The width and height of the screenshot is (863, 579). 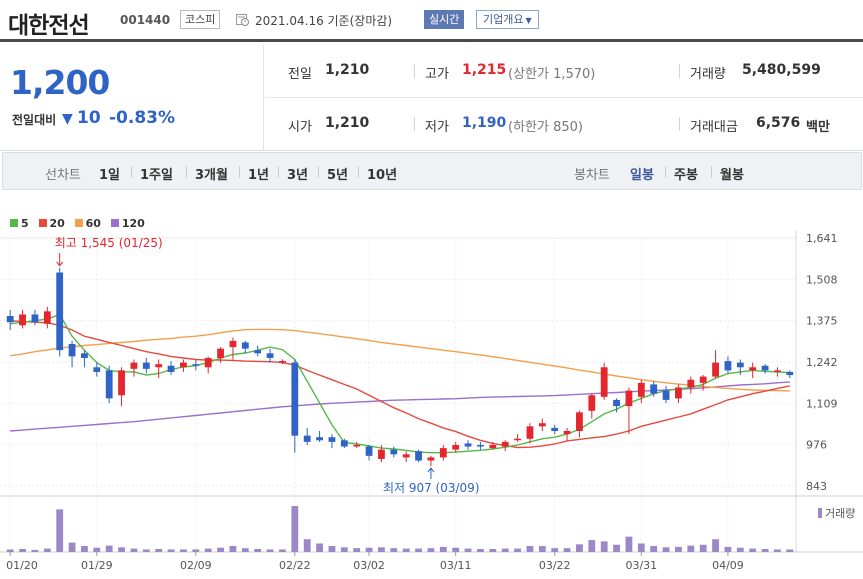 I want to click on market-badge: 코스피, so click(x=200, y=19).